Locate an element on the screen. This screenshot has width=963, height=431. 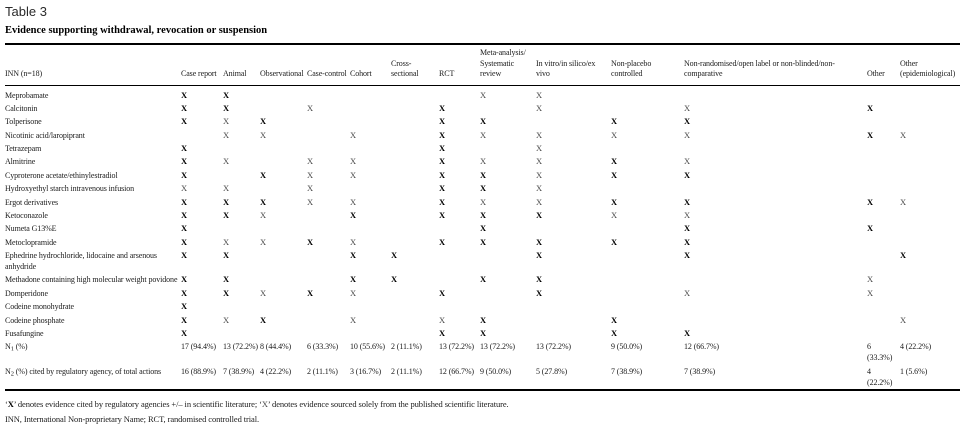
row-label: Calcitonin is located at coordinates (21, 108).